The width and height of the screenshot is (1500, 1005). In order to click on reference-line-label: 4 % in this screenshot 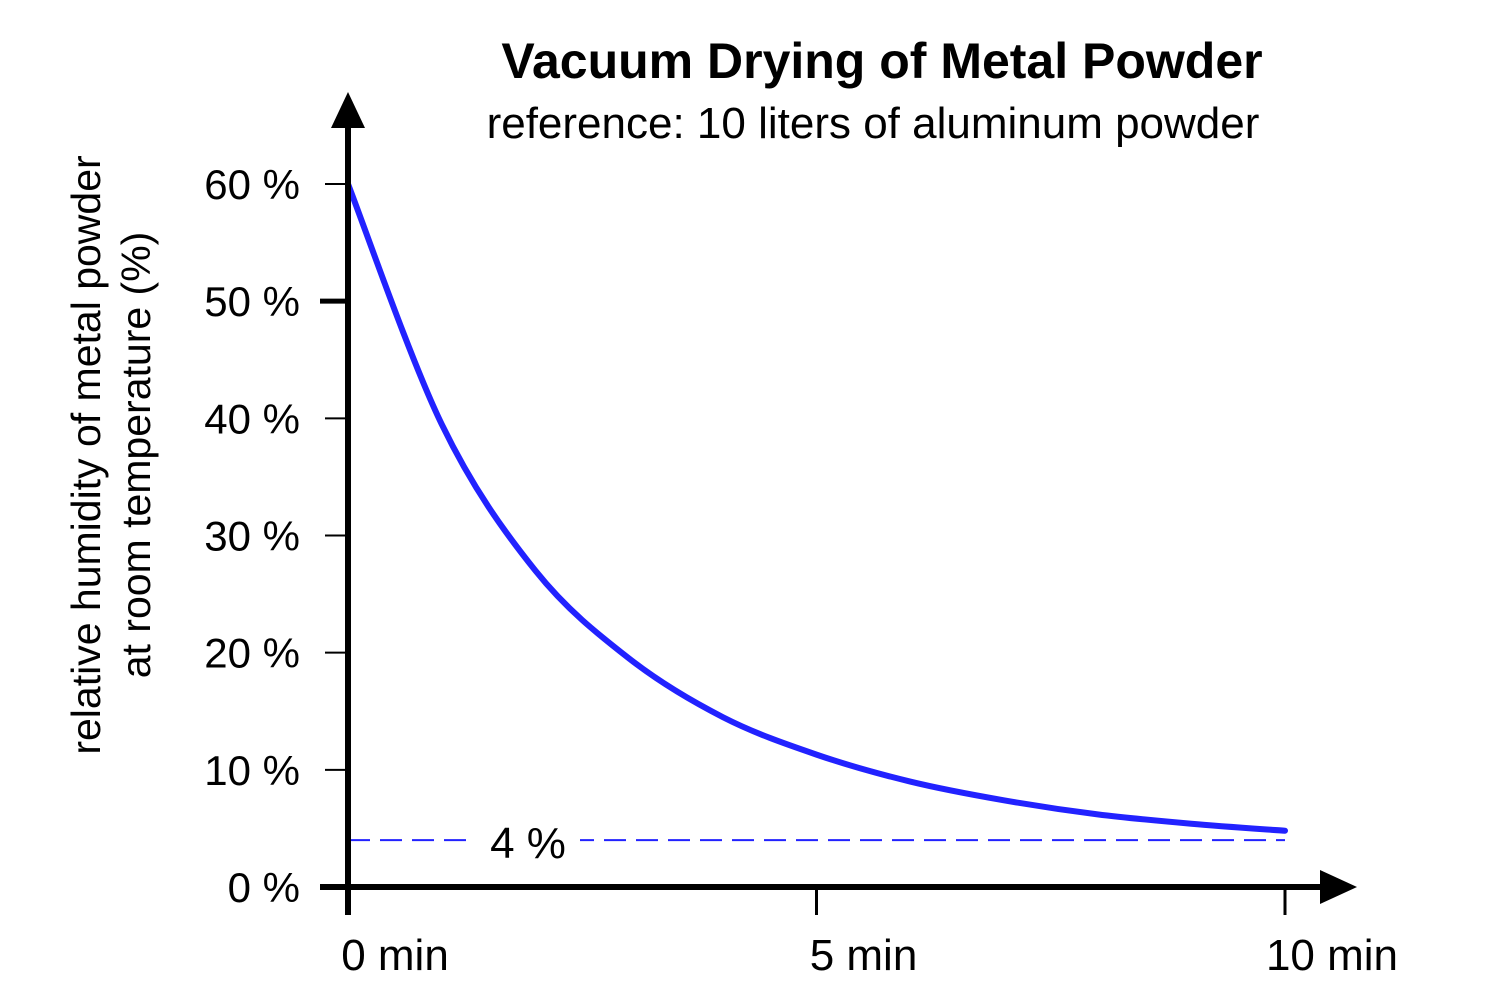, I will do `click(528, 843)`.